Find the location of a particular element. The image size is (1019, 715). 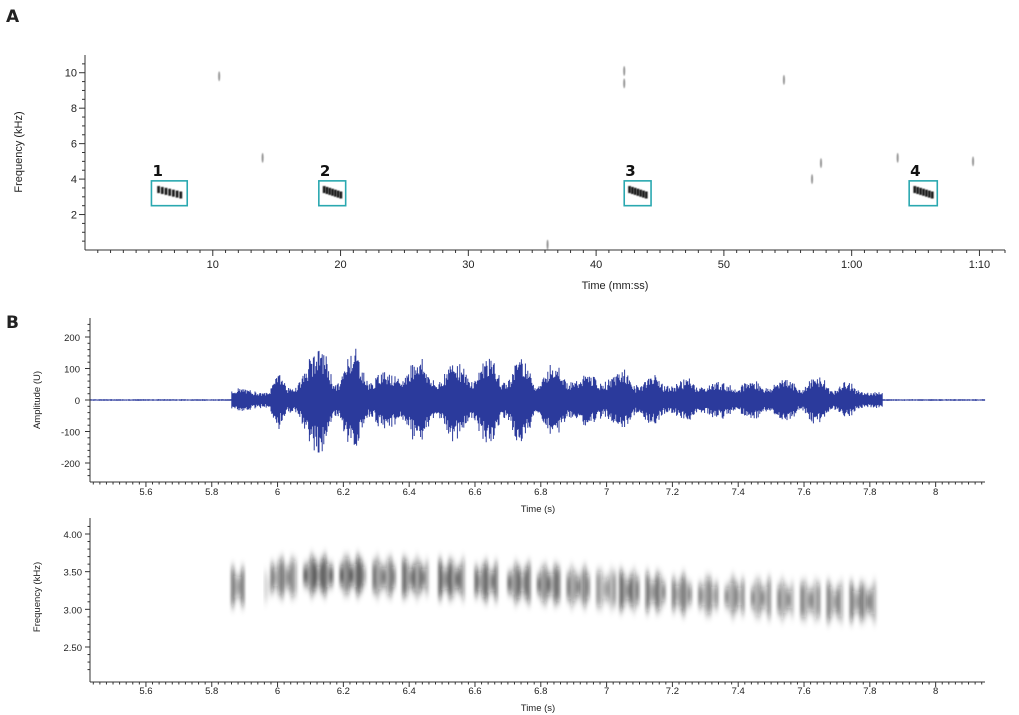

spectrogram-notes is located at coordinates (553, 588).